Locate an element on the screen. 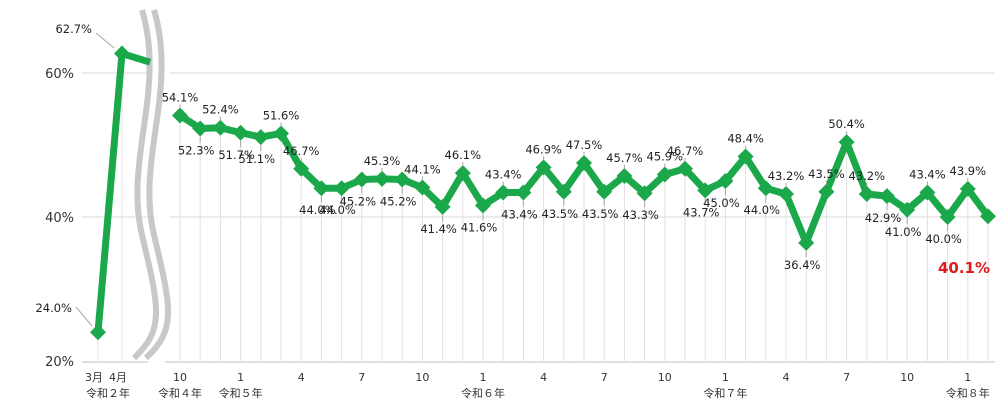 This screenshot has width=1000, height=410. y-axis: 60% 40% 20% is located at coordinates (59, 218).